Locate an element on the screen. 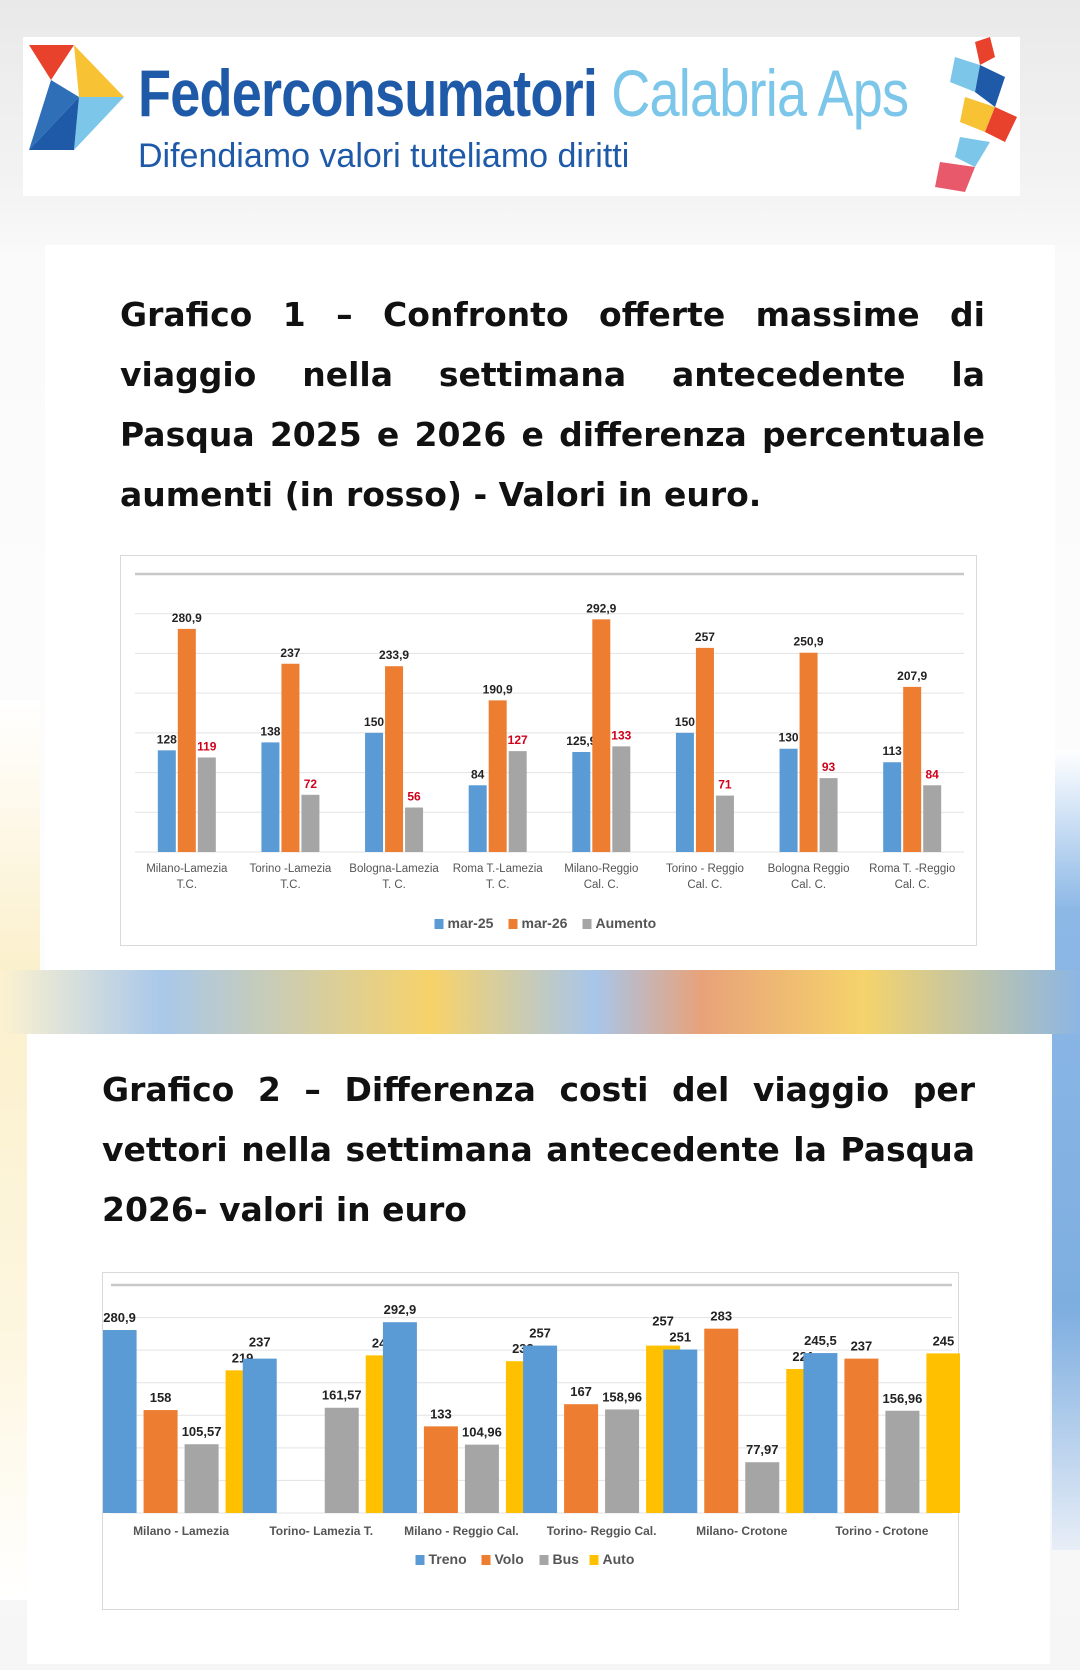 The height and width of the screenshot is (1670, 1080). data-label: 150 is located at coordinates (374, 722).